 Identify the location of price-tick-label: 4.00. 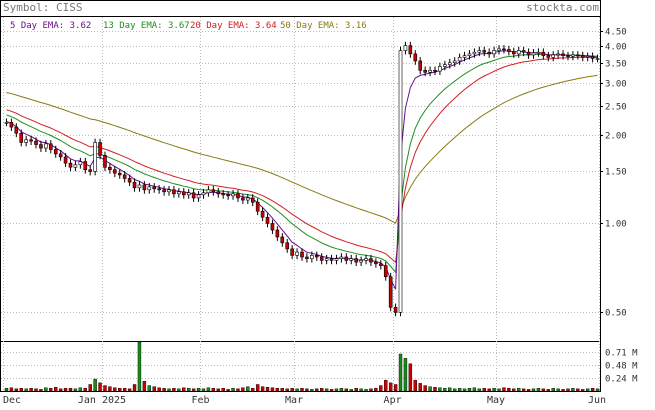
(616, 48).